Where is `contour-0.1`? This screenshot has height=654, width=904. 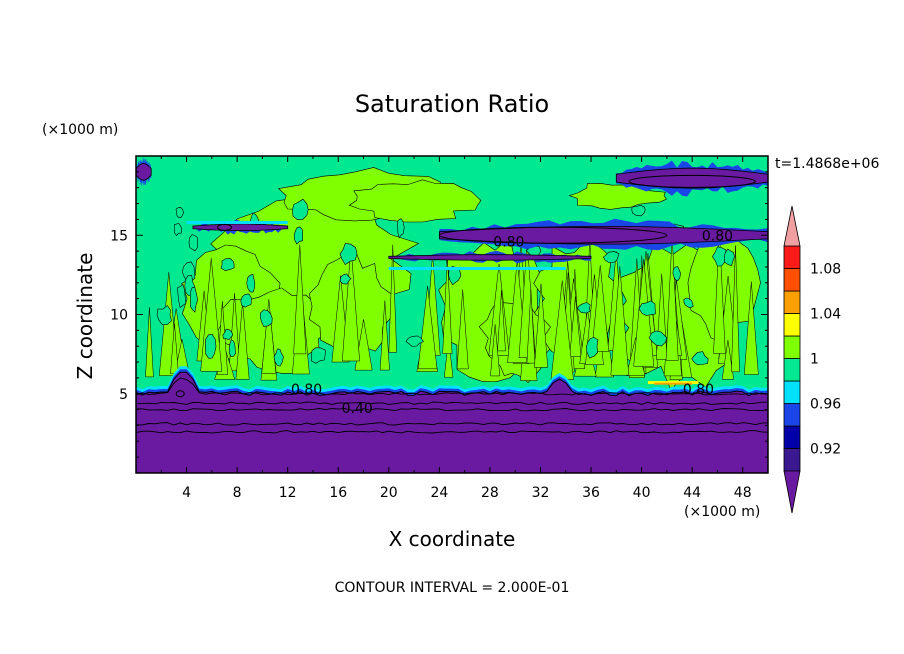 contour-0.1 is located at coordinates (452, 432).